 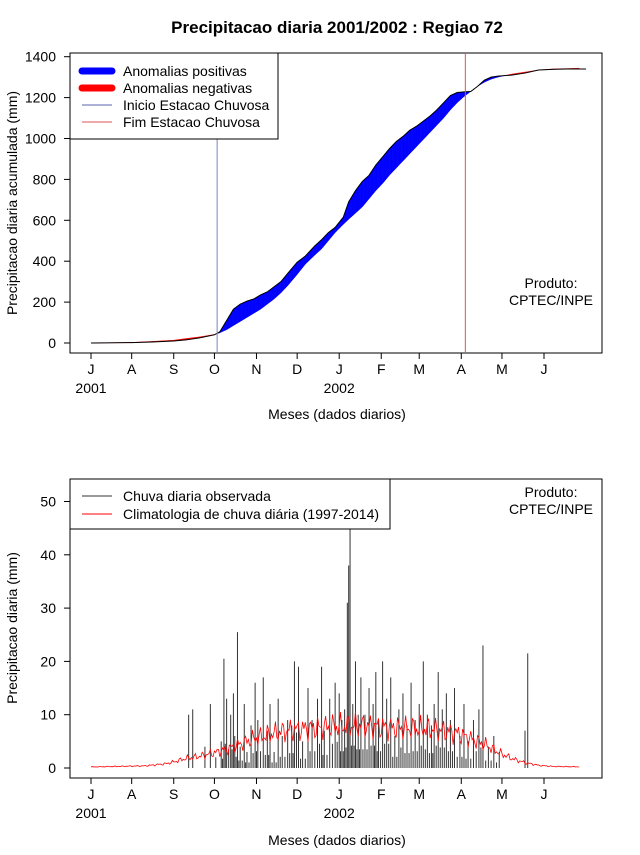 I want to click on y-tick-label: 1200, so click(x=40, y=98).